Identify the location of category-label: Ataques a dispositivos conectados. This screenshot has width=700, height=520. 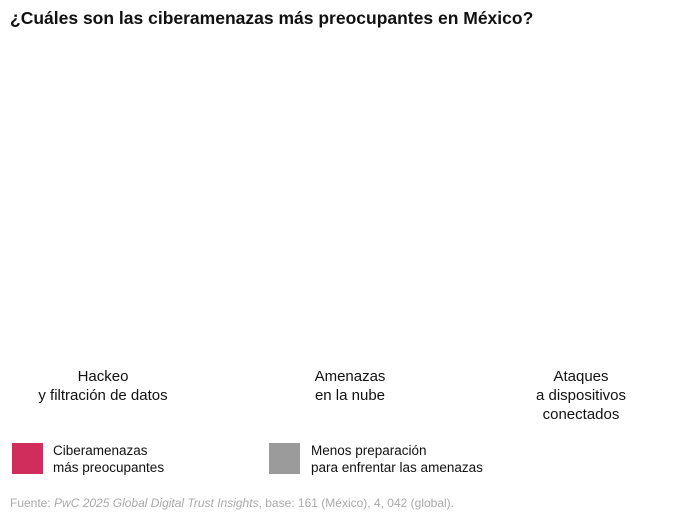
(581, 395).